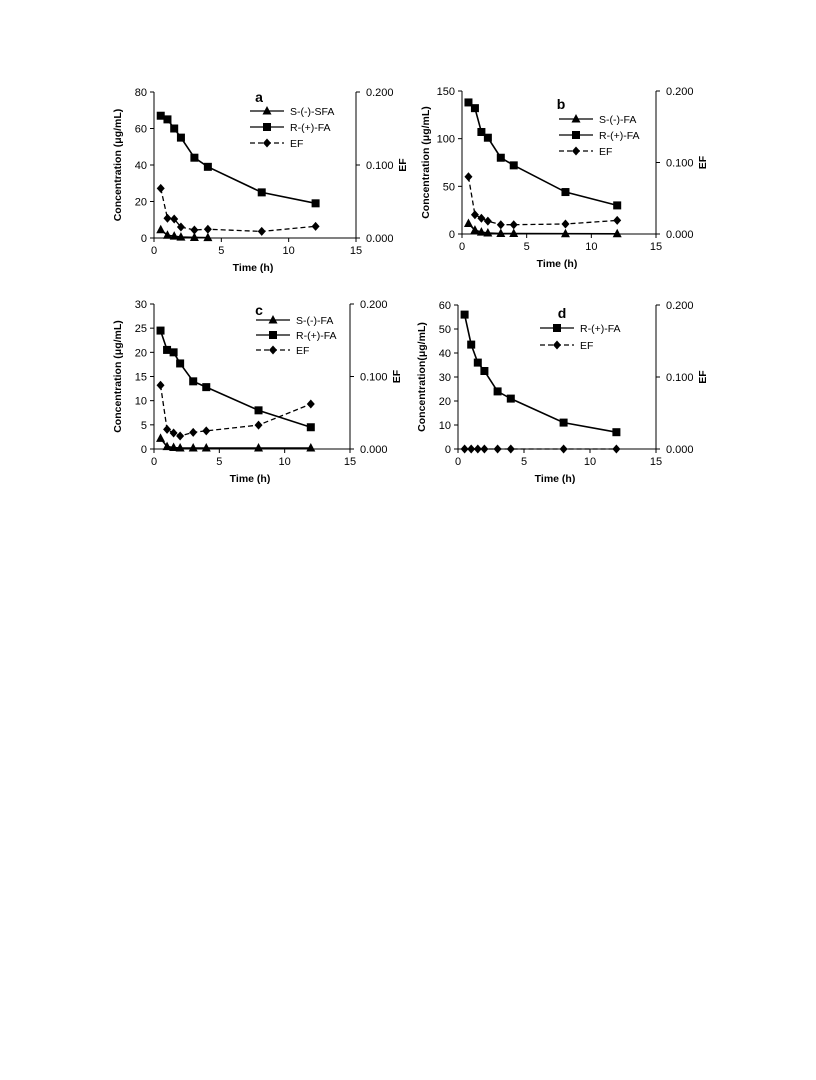  What do you see at coordinates (141, 93) in the screenshot?
I see `y-tick-label: 80` at bounding box center [141, 93].